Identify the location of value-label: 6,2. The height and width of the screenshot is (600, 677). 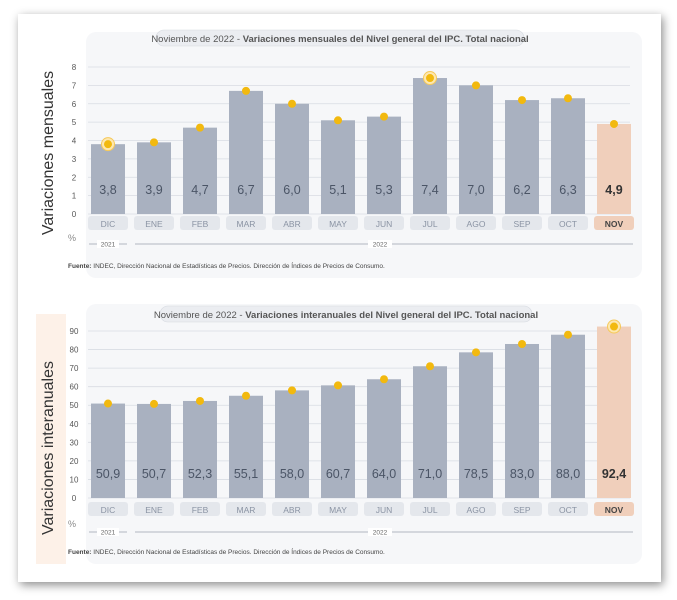
(521, 190).